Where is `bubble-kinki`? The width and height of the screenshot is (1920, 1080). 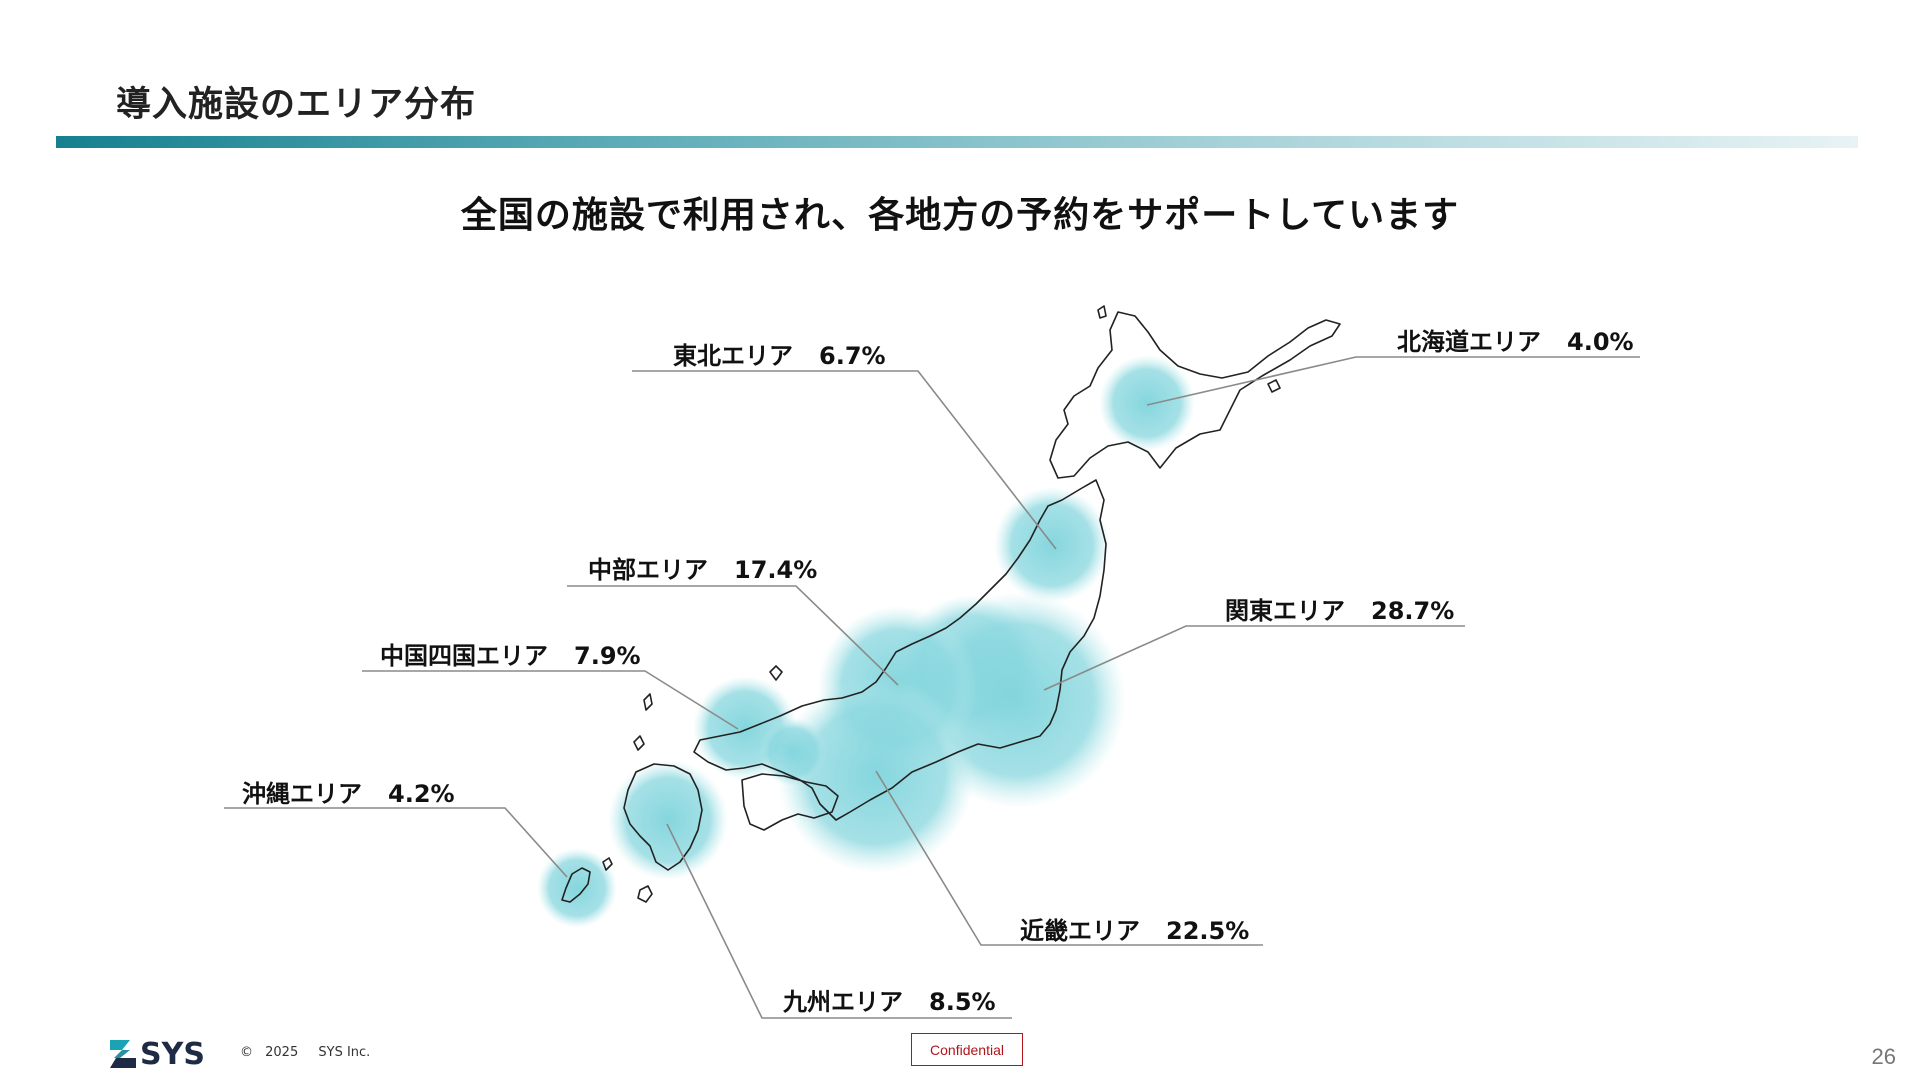 bubble-kinki is located at coordinates (876, 775).